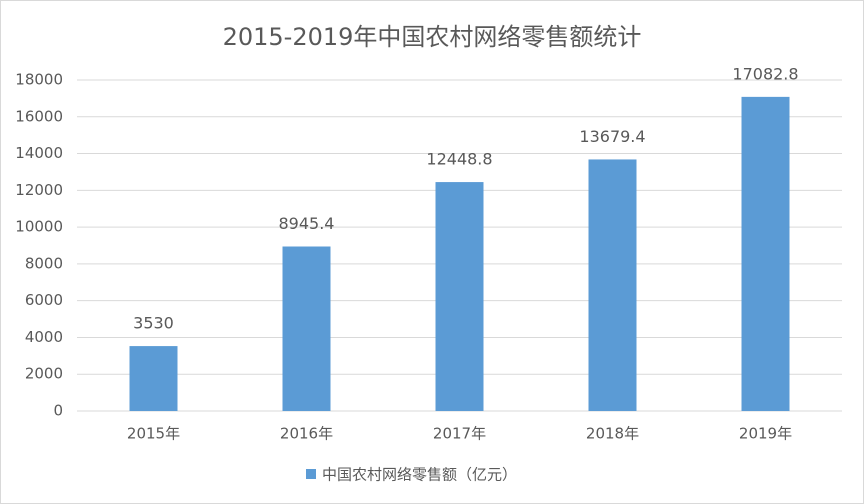 The width and height of the screenshot is (864, 504). I want to click on y-tick-label: 0, so click(58, 411).